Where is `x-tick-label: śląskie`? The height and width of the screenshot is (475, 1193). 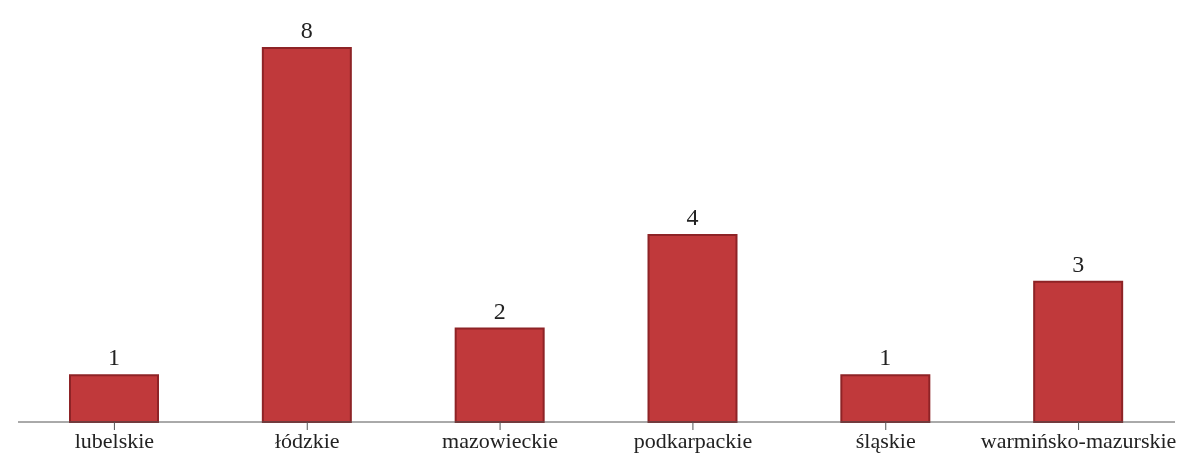 x-tick-label: śląskie is located at coordinates (885, 440).